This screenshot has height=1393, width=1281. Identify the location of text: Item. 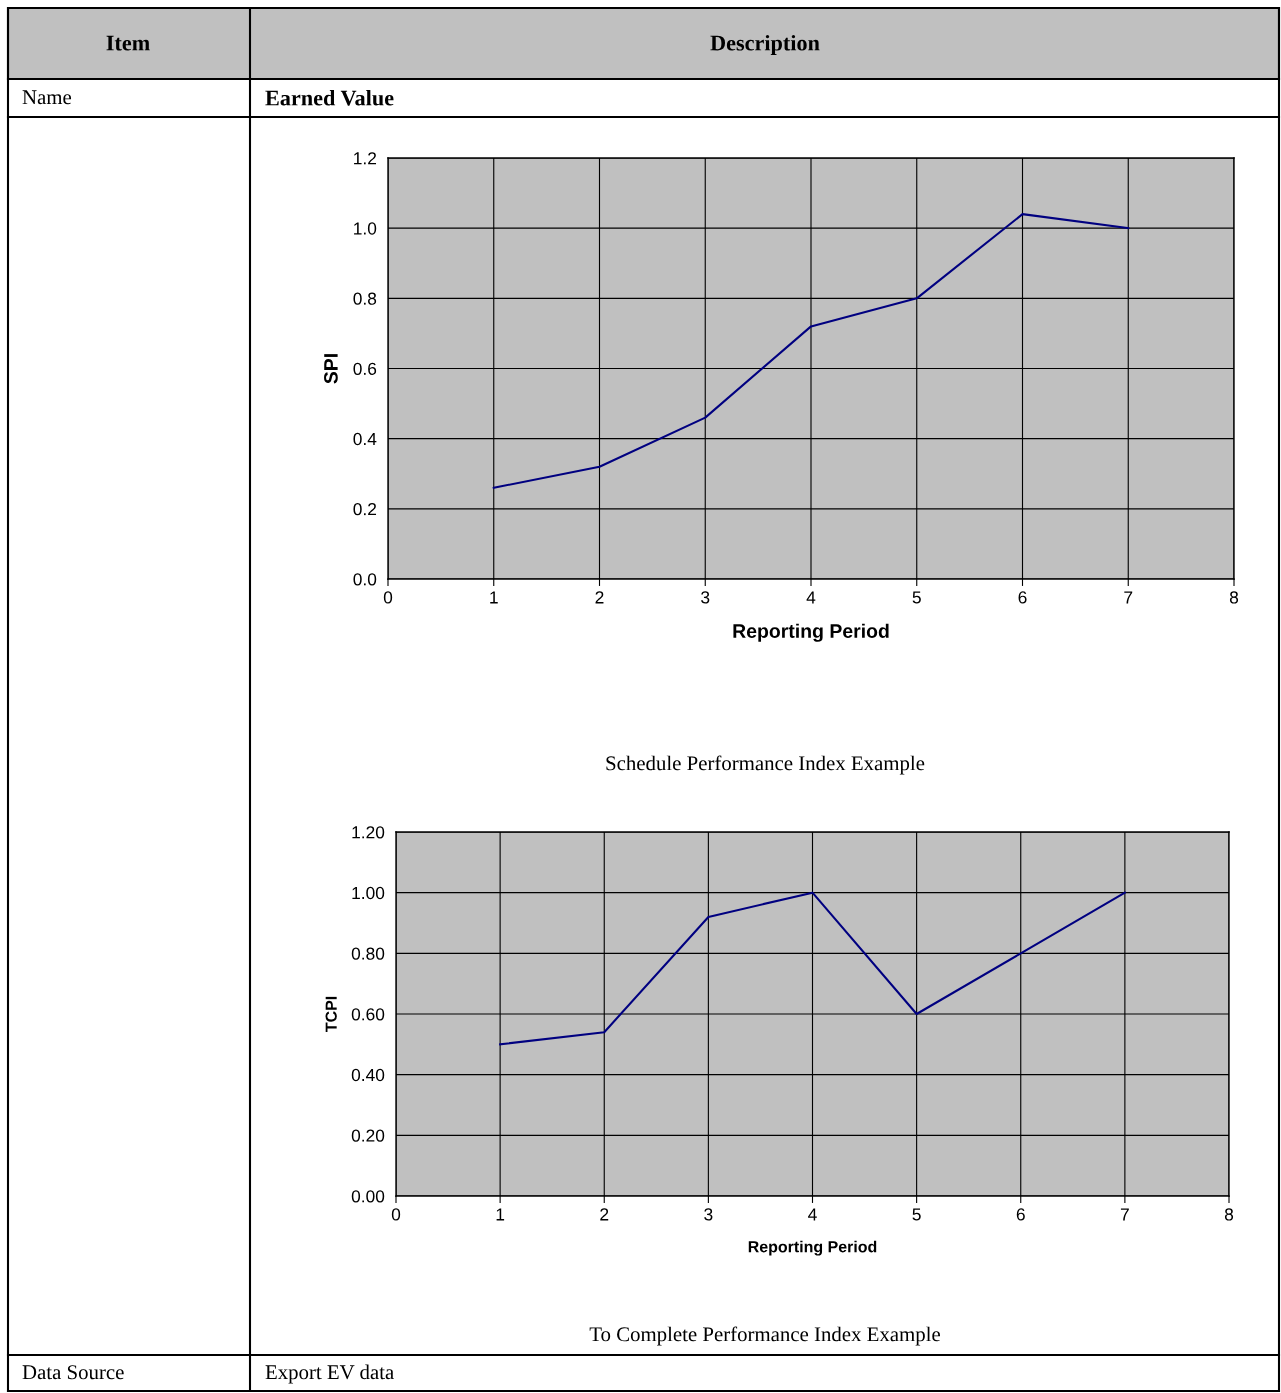
(128, 43).